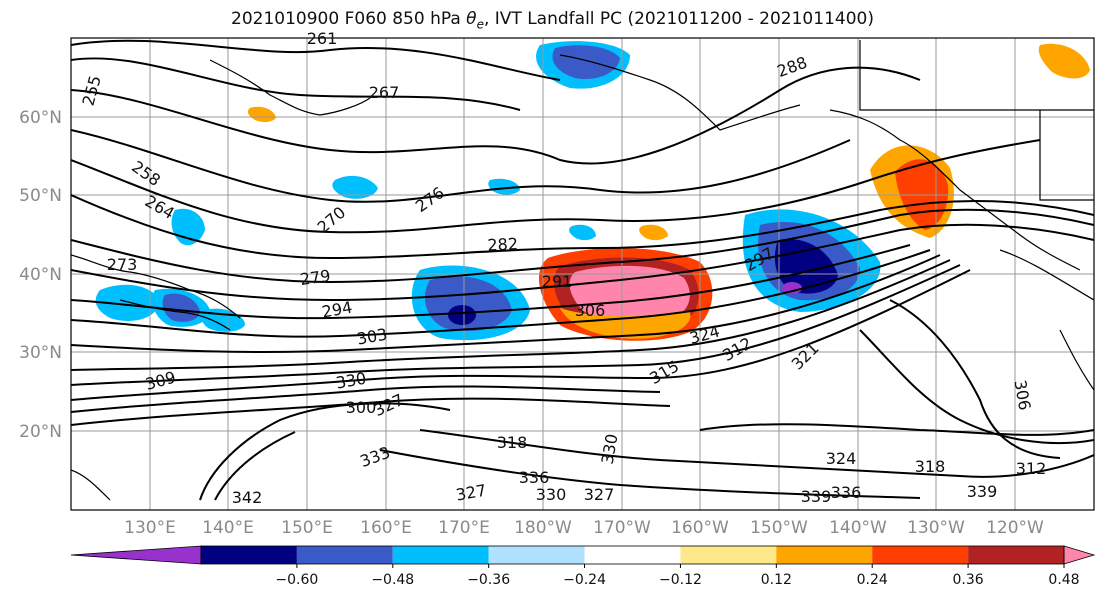 The width and height of the screenshot is (1105, 603). Describe the element at coordinates (543, 528) in the screenshot. I see `lon-label: 180°W` at that location.